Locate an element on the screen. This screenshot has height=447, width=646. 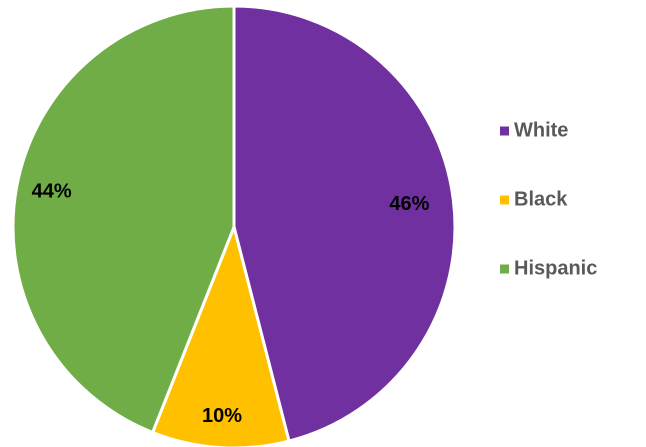
legend-label-hispanic: Hispanic is located at coordinates (555, 268).